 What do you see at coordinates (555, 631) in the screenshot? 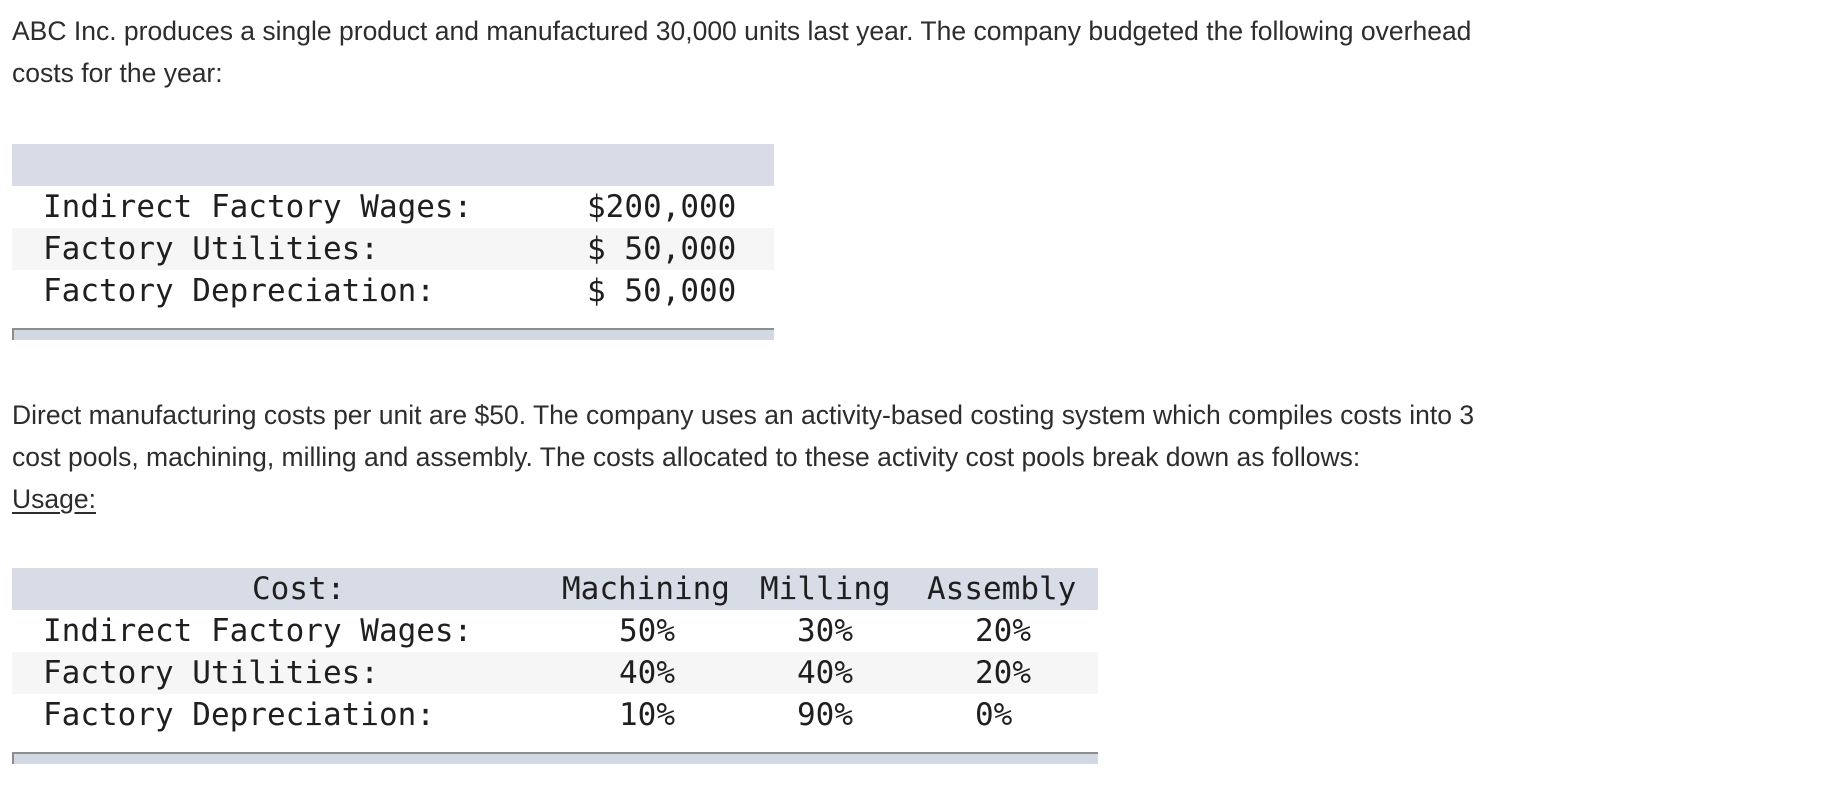
I see `table-row: Indirect Factory Wages: 50% 30% 20%` at bounding box center [555, 631].